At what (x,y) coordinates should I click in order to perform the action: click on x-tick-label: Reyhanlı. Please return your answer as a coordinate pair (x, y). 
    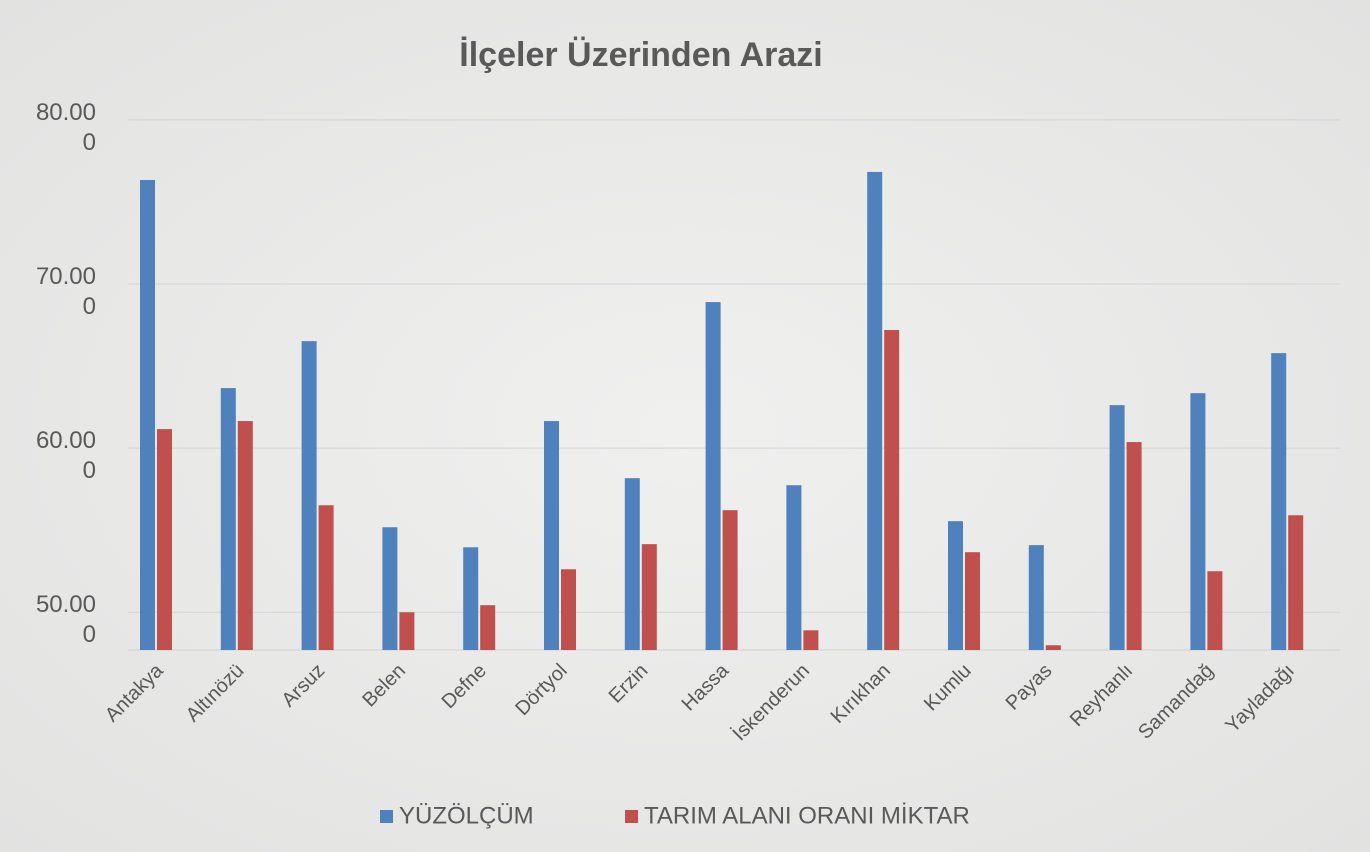
    Looking at the image, I should click on (1101, 695).